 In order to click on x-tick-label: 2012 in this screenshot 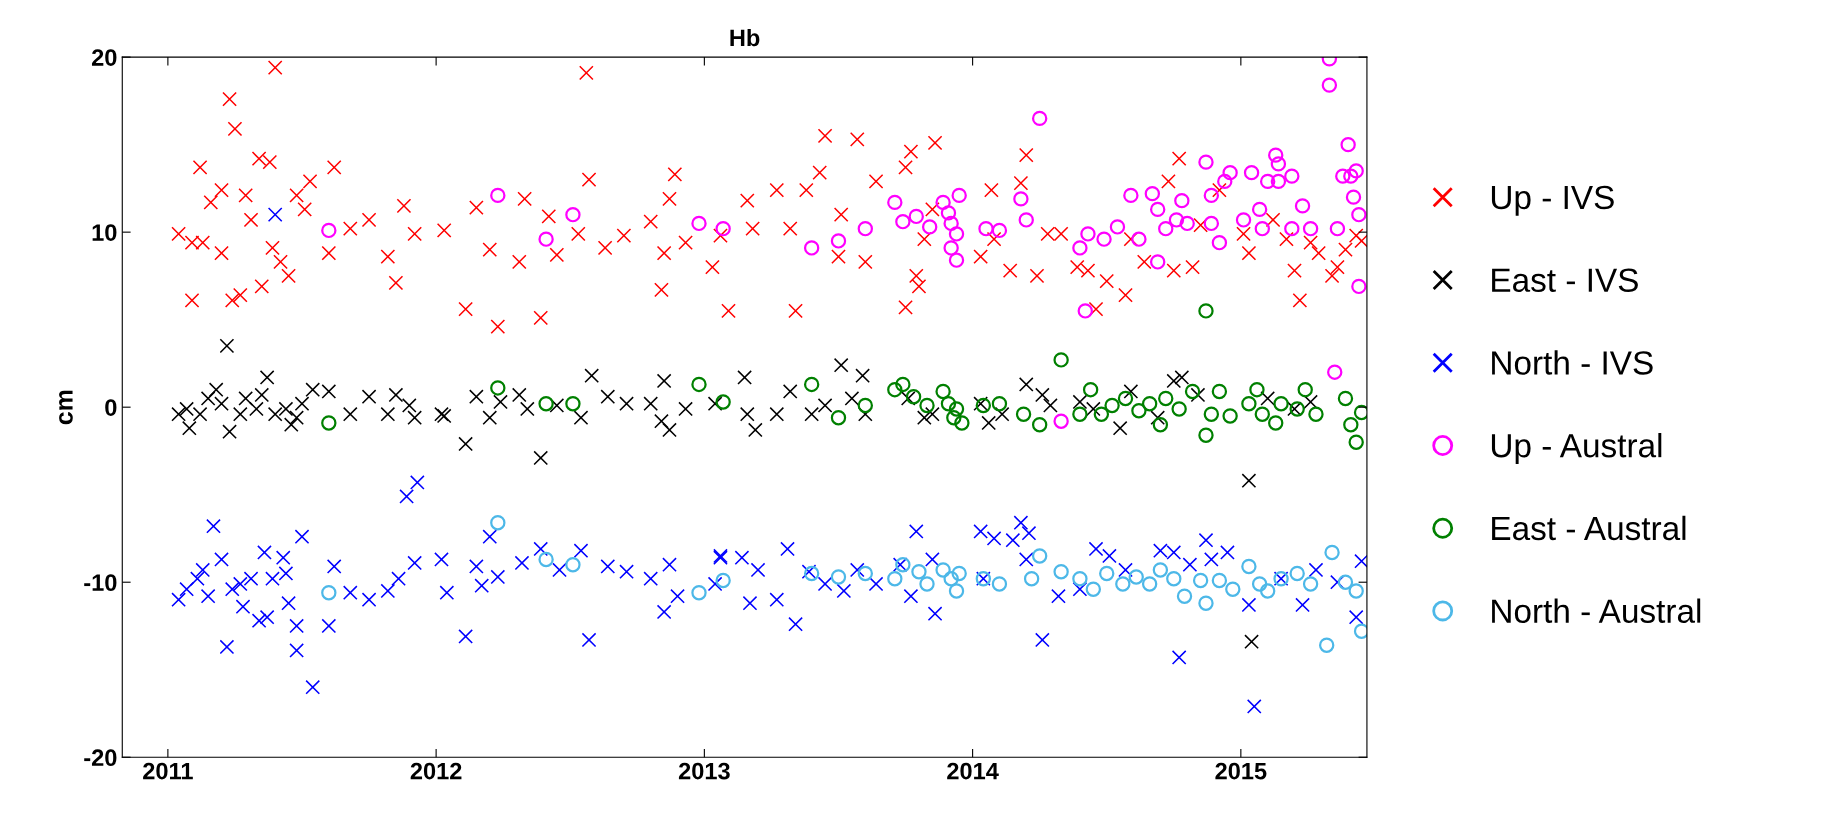, I will do `click(436, 771)`.